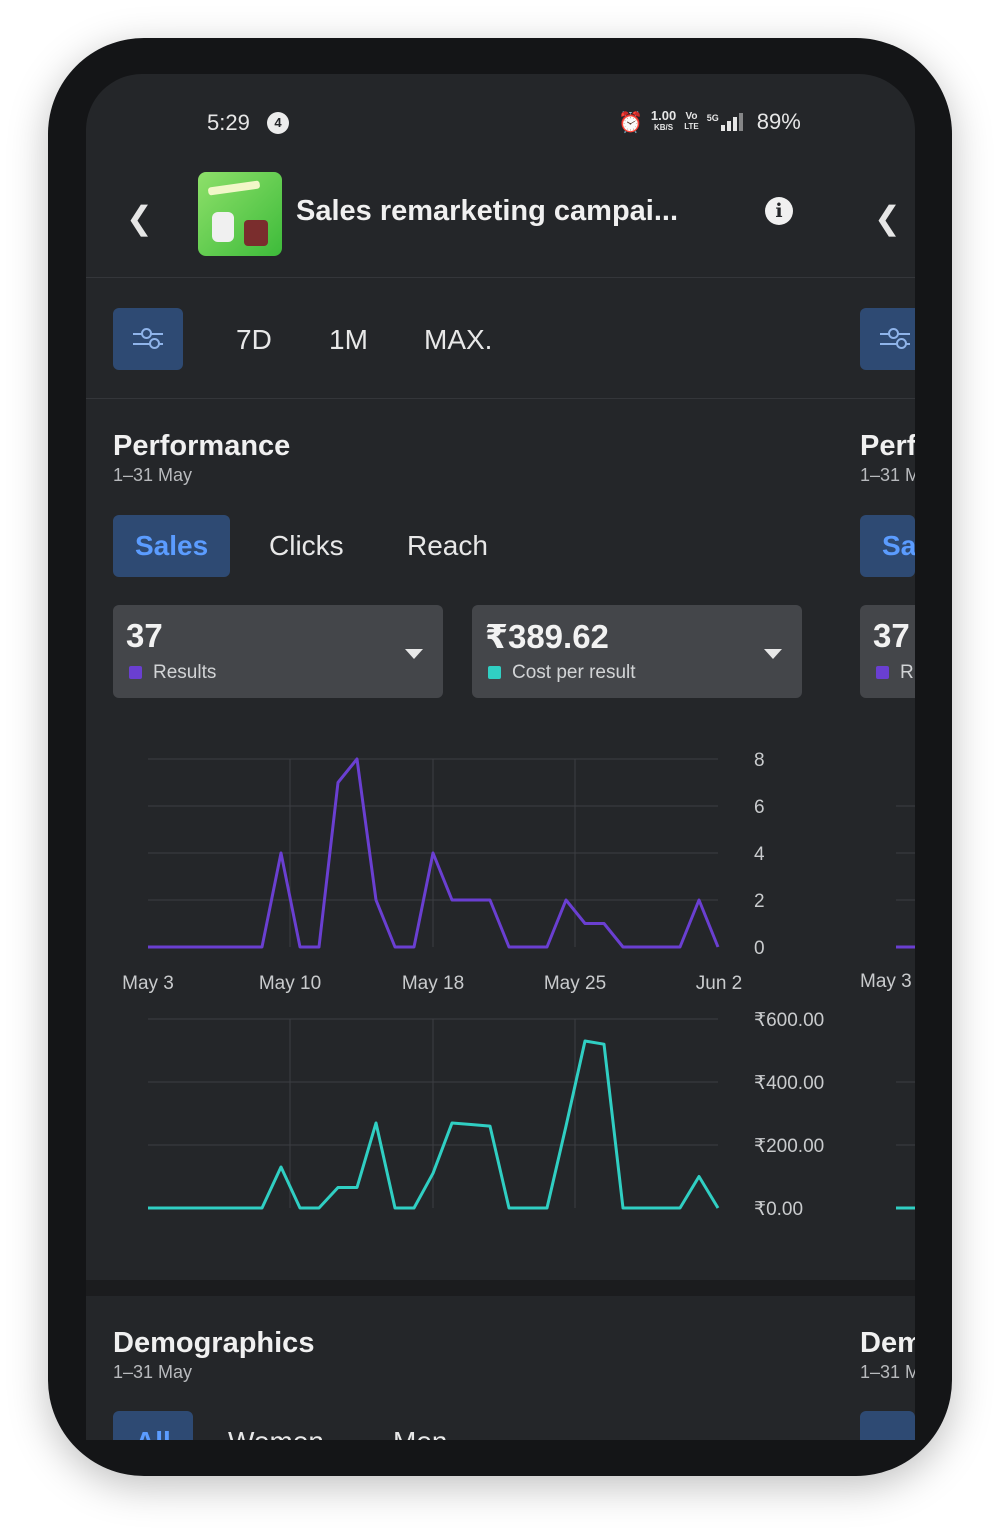 This screenshot has width=1000, height=1536. Describe the element at coordinates (887, 546) in the screenshot. I see `peek-tab-sales: Sa` at that location.